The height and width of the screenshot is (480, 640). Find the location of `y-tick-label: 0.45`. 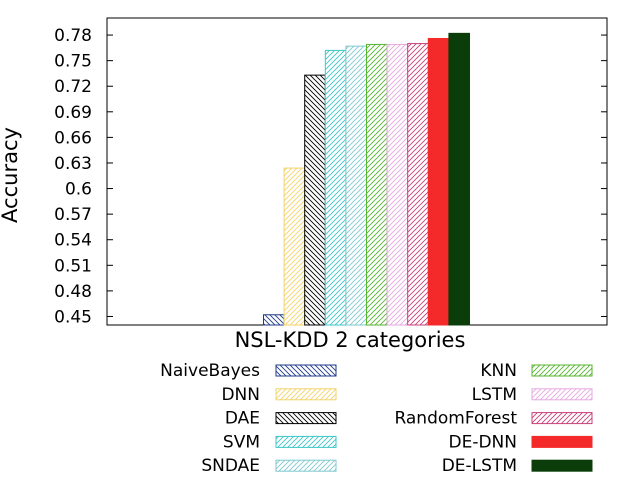

y-tick-label: 0.45 is located at coordinates (73, 317).